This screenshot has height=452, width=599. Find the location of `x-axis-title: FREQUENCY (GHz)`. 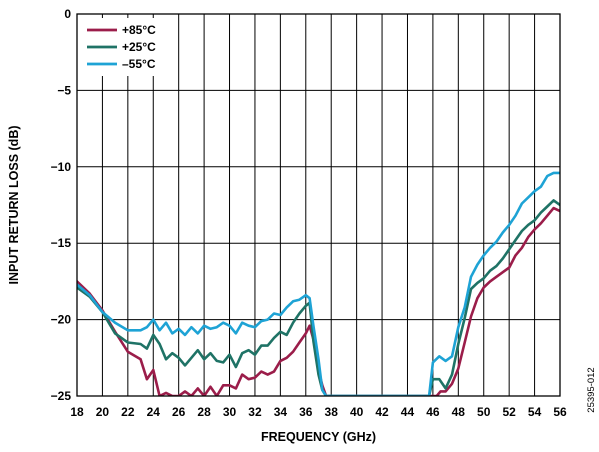

x-axis-title: FREQUENCY (GHz) is located at coordinates (318, 437).